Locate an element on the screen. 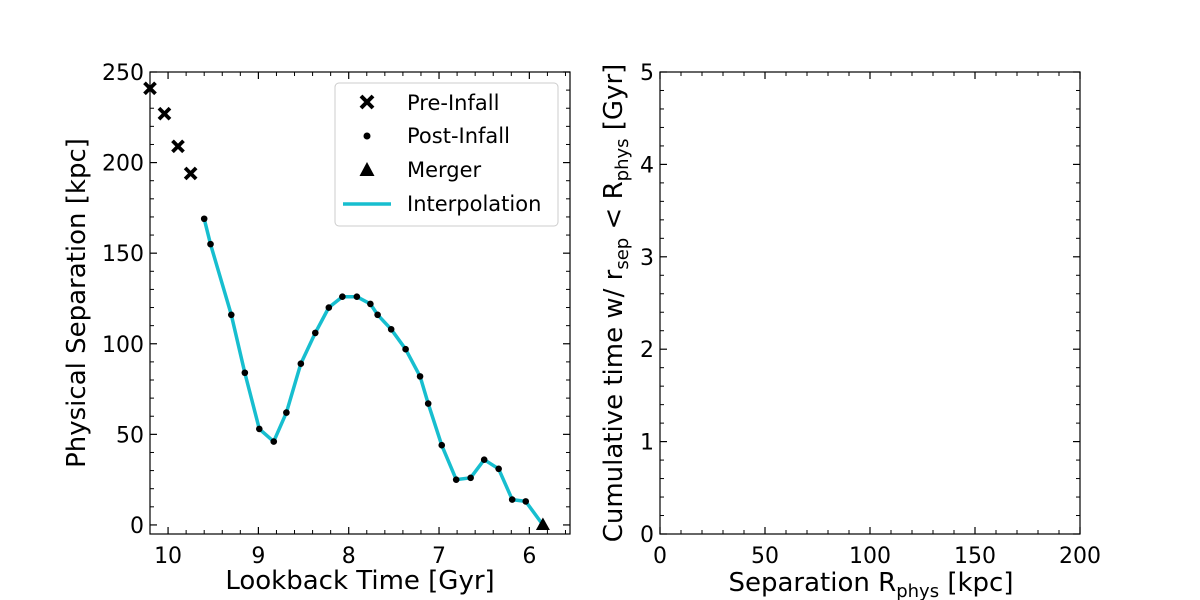 This screenshot has height=600, width=1200. y-tick-label: 5 is located at coordinates (647, 73).